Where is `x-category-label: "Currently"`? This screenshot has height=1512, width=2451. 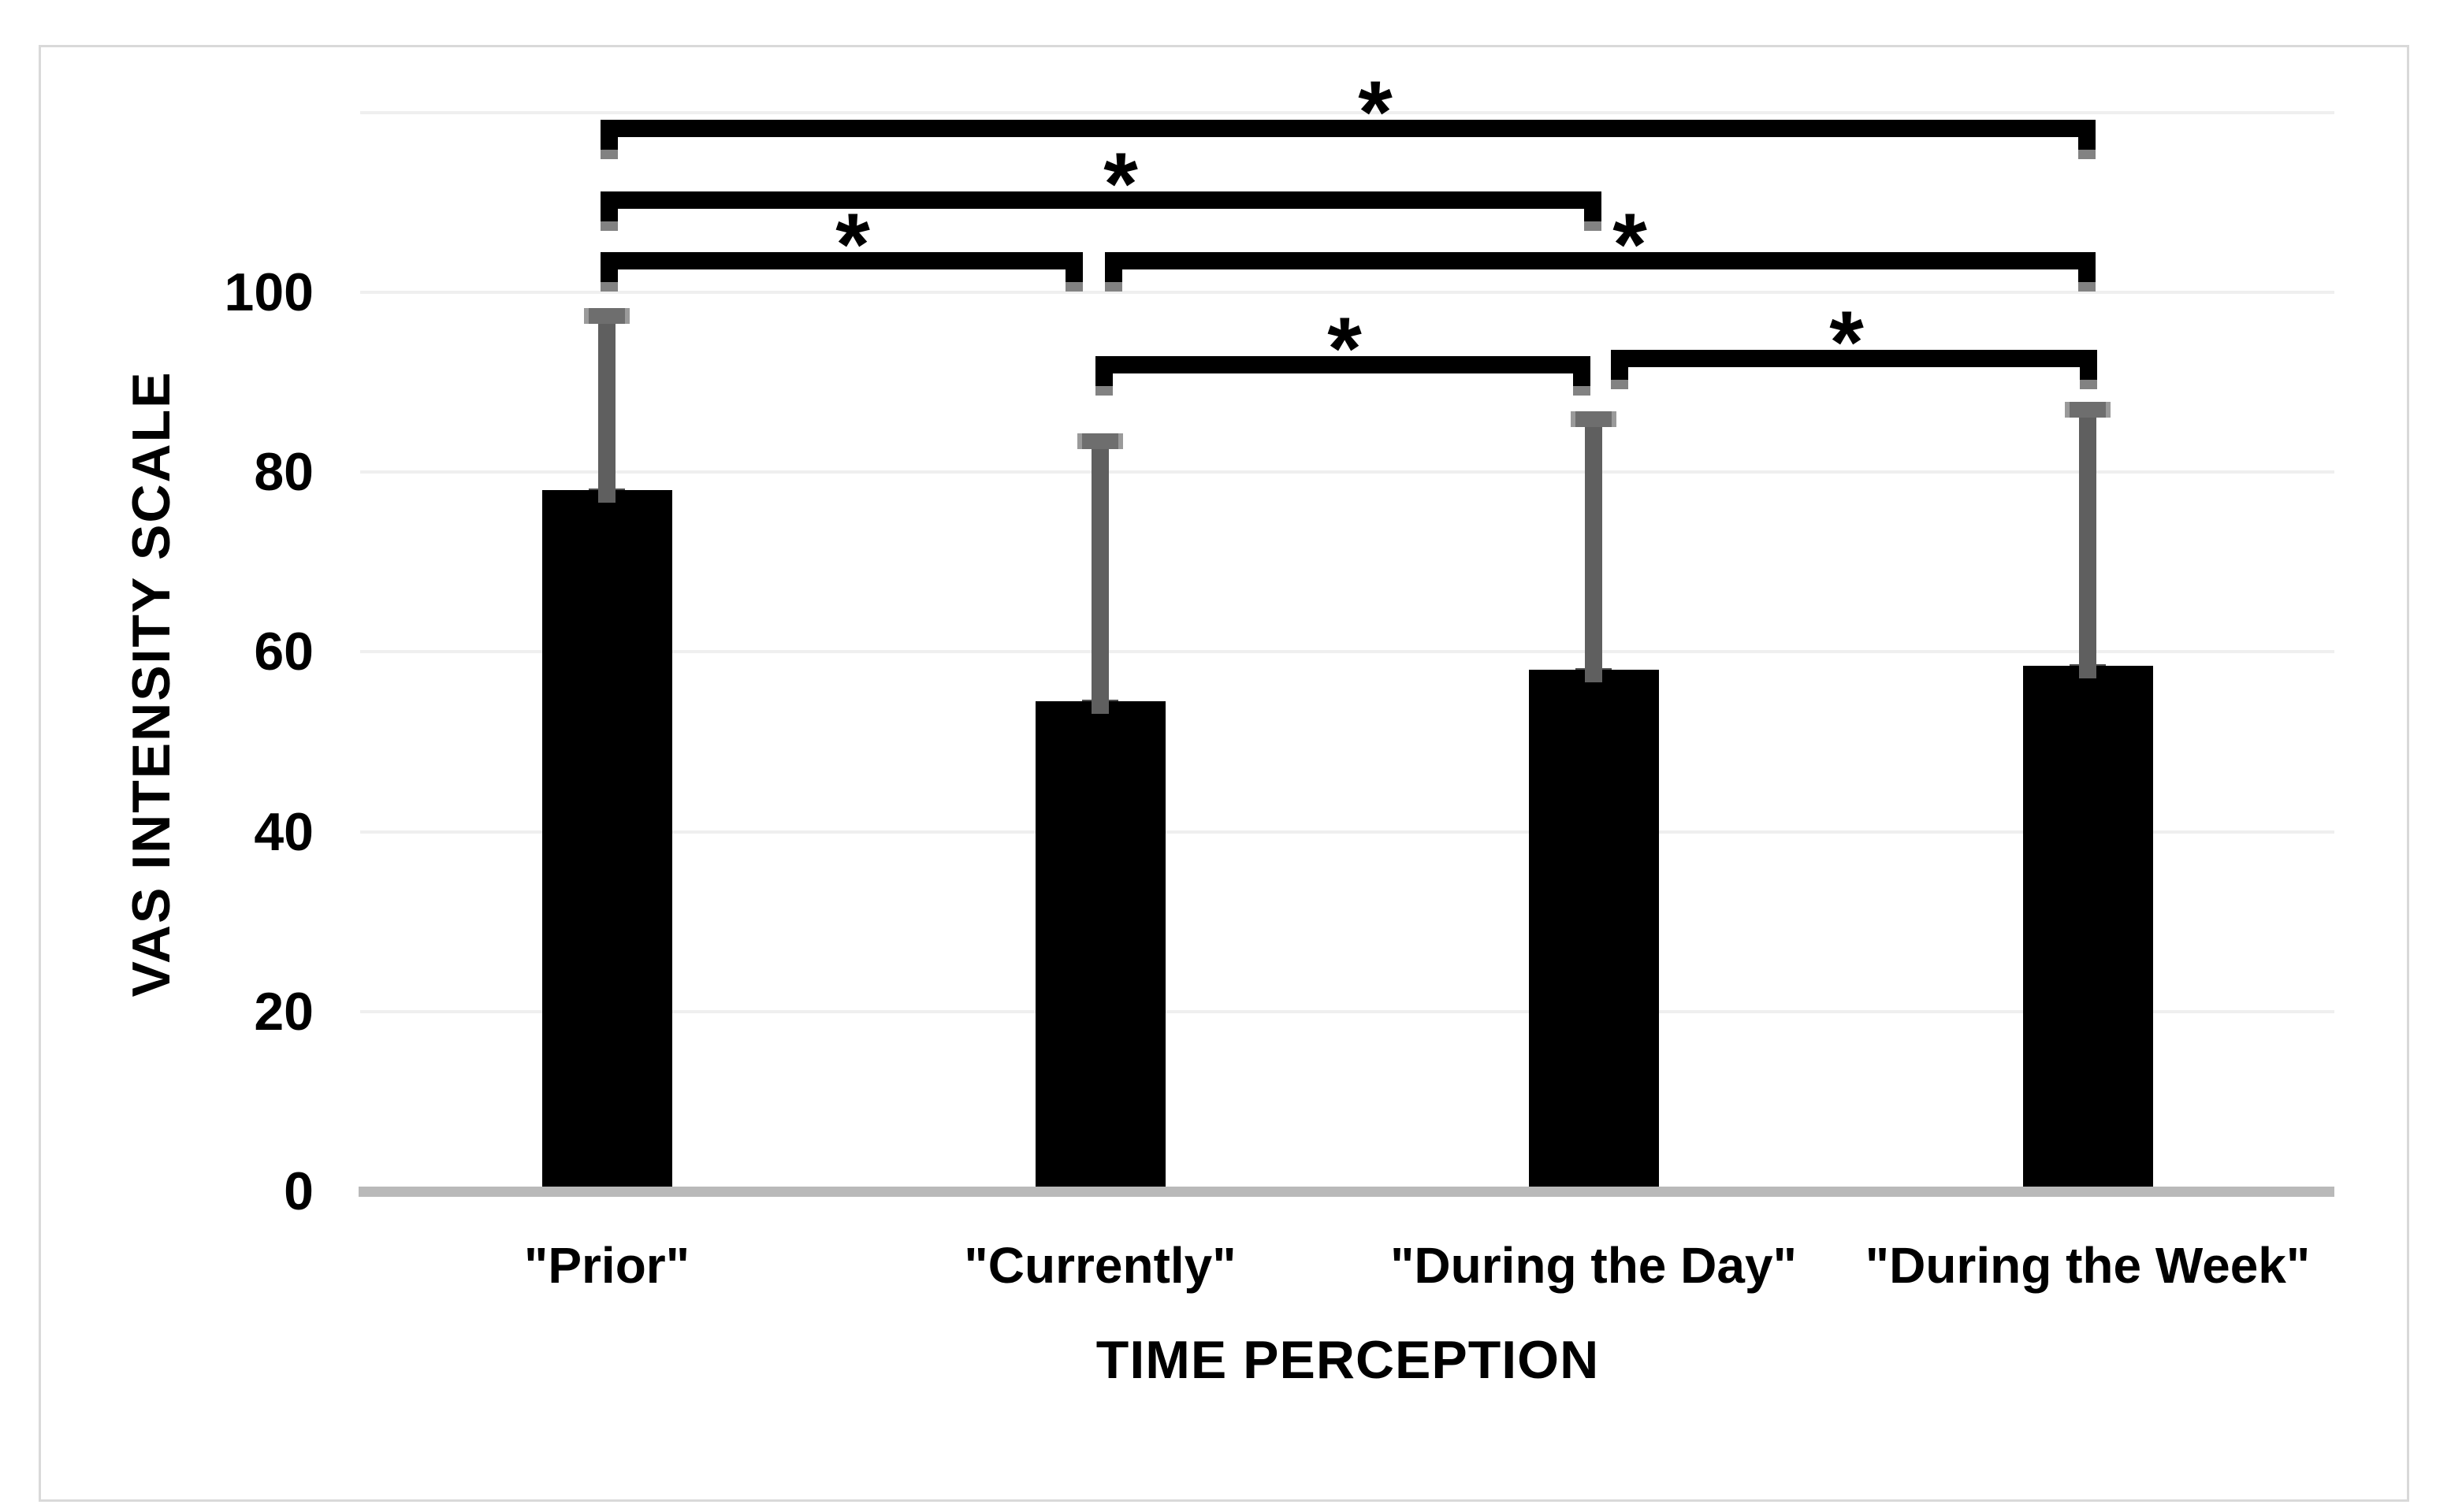
x-category-label: "Currently" is located at coordinates (1100, 1265).